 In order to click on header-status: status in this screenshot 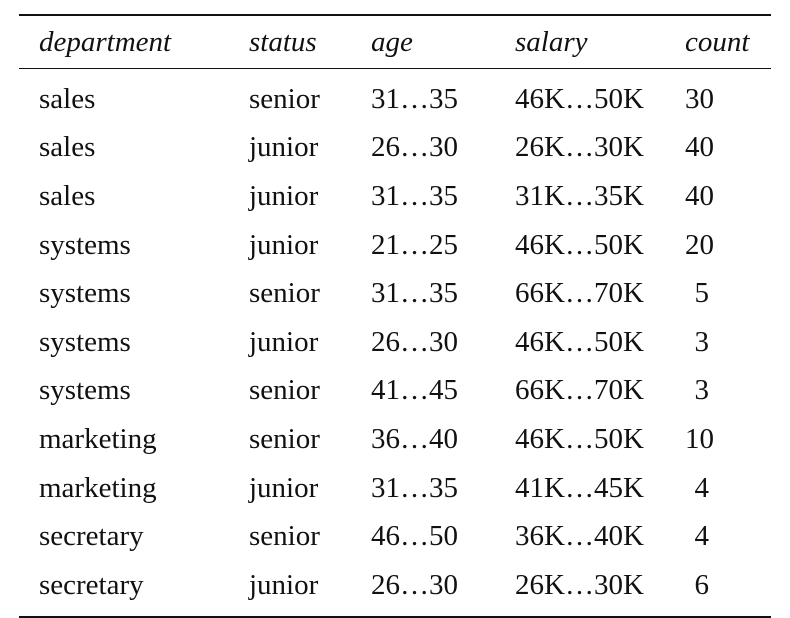, I will do `click(283, 41)`.